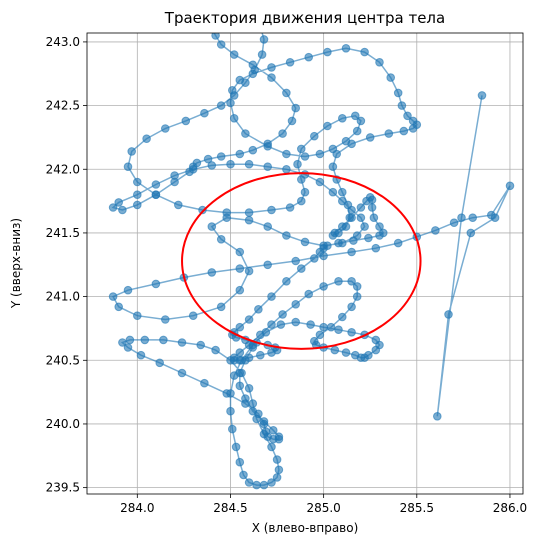 The width and height of the screenshot is (553, 547). I want to click on y-axis-label: Y (вверх-вниз), so click(16, 263).